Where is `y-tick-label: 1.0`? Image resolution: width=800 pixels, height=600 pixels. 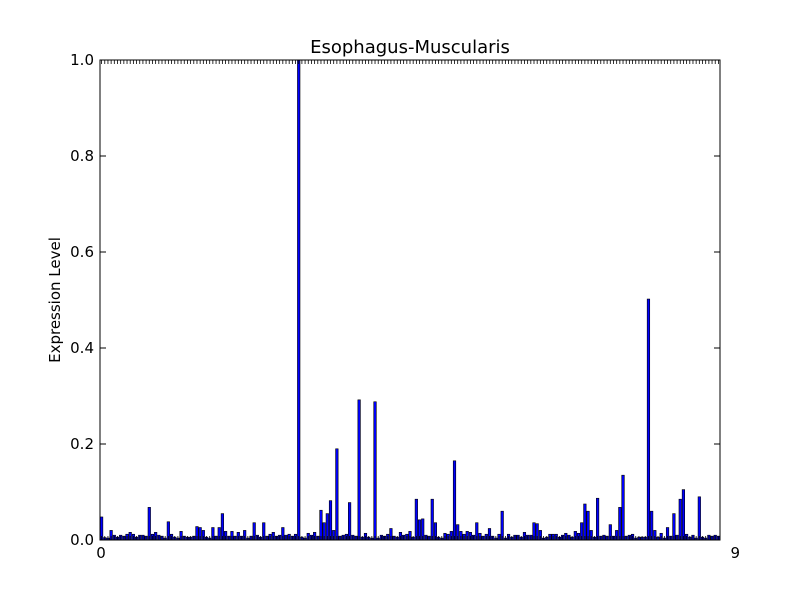
y-tick-label: 1.0 is located at coordinates (82, 60).